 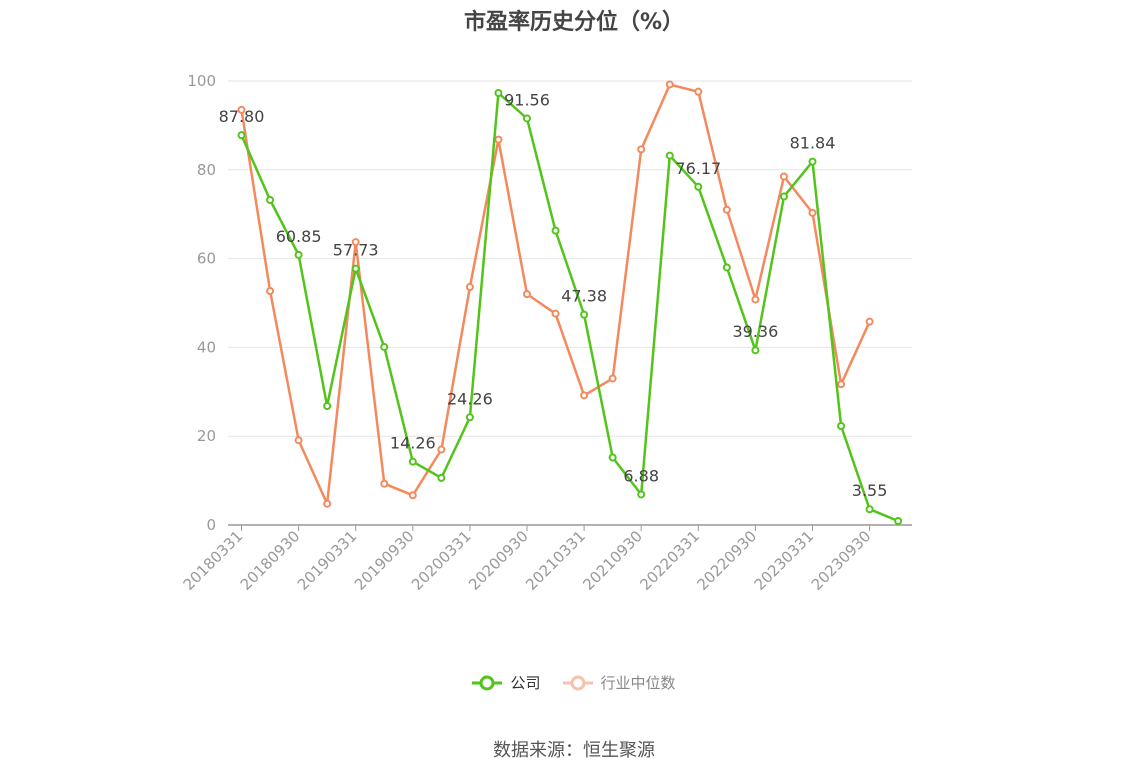 I want to click on y-tick-label: 20, so click(x=206, y=436).